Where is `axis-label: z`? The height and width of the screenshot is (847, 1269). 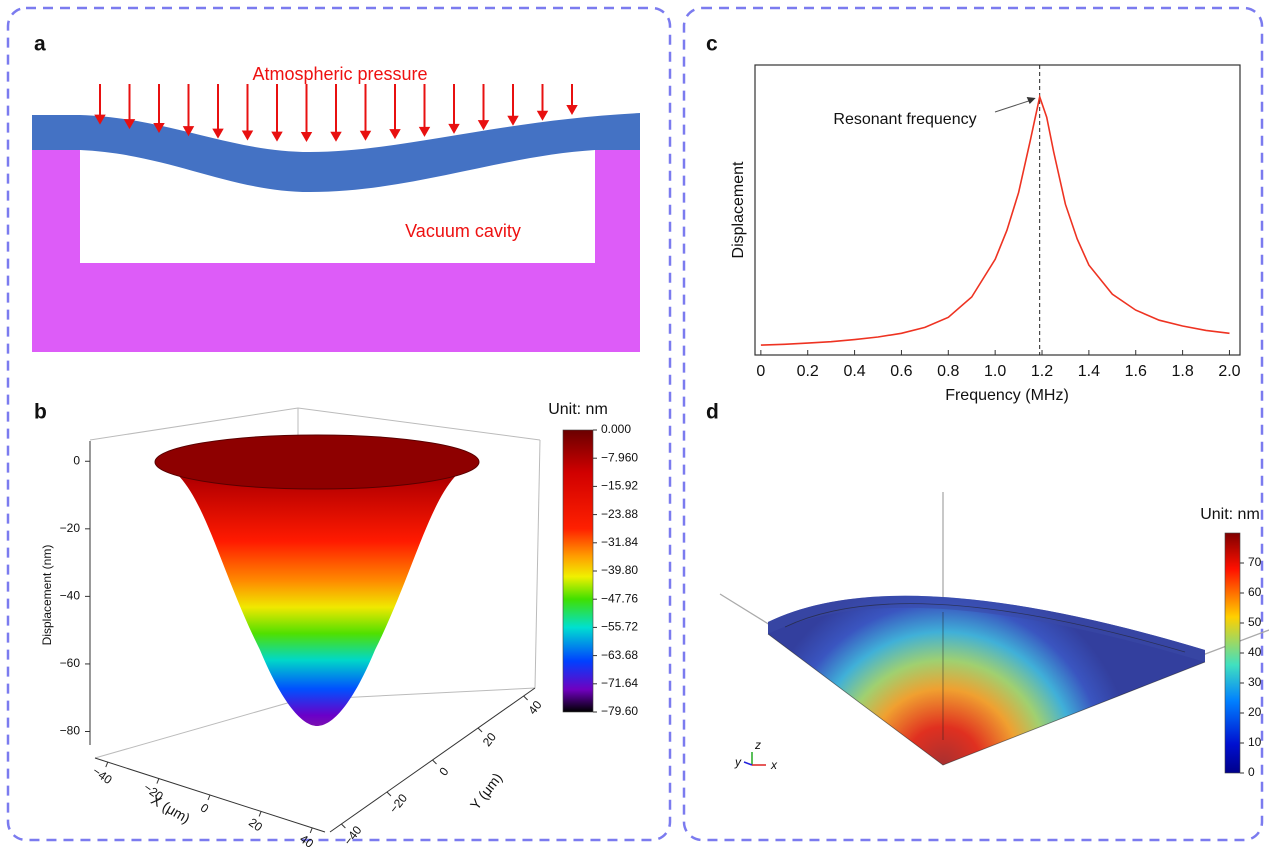 axis-label: z is located at coordinates (757, 745).